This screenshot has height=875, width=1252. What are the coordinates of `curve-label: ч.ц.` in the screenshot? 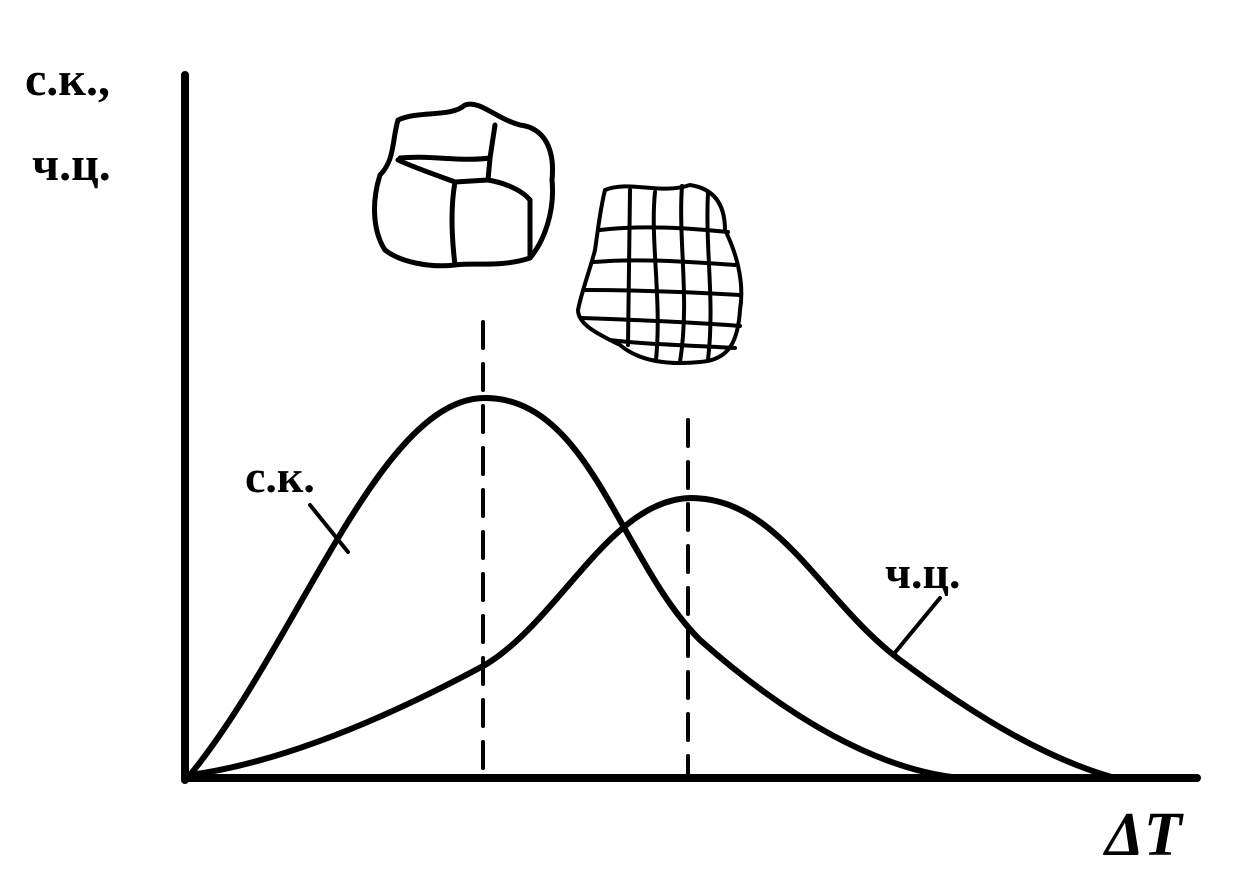 It's located at (922, 572).